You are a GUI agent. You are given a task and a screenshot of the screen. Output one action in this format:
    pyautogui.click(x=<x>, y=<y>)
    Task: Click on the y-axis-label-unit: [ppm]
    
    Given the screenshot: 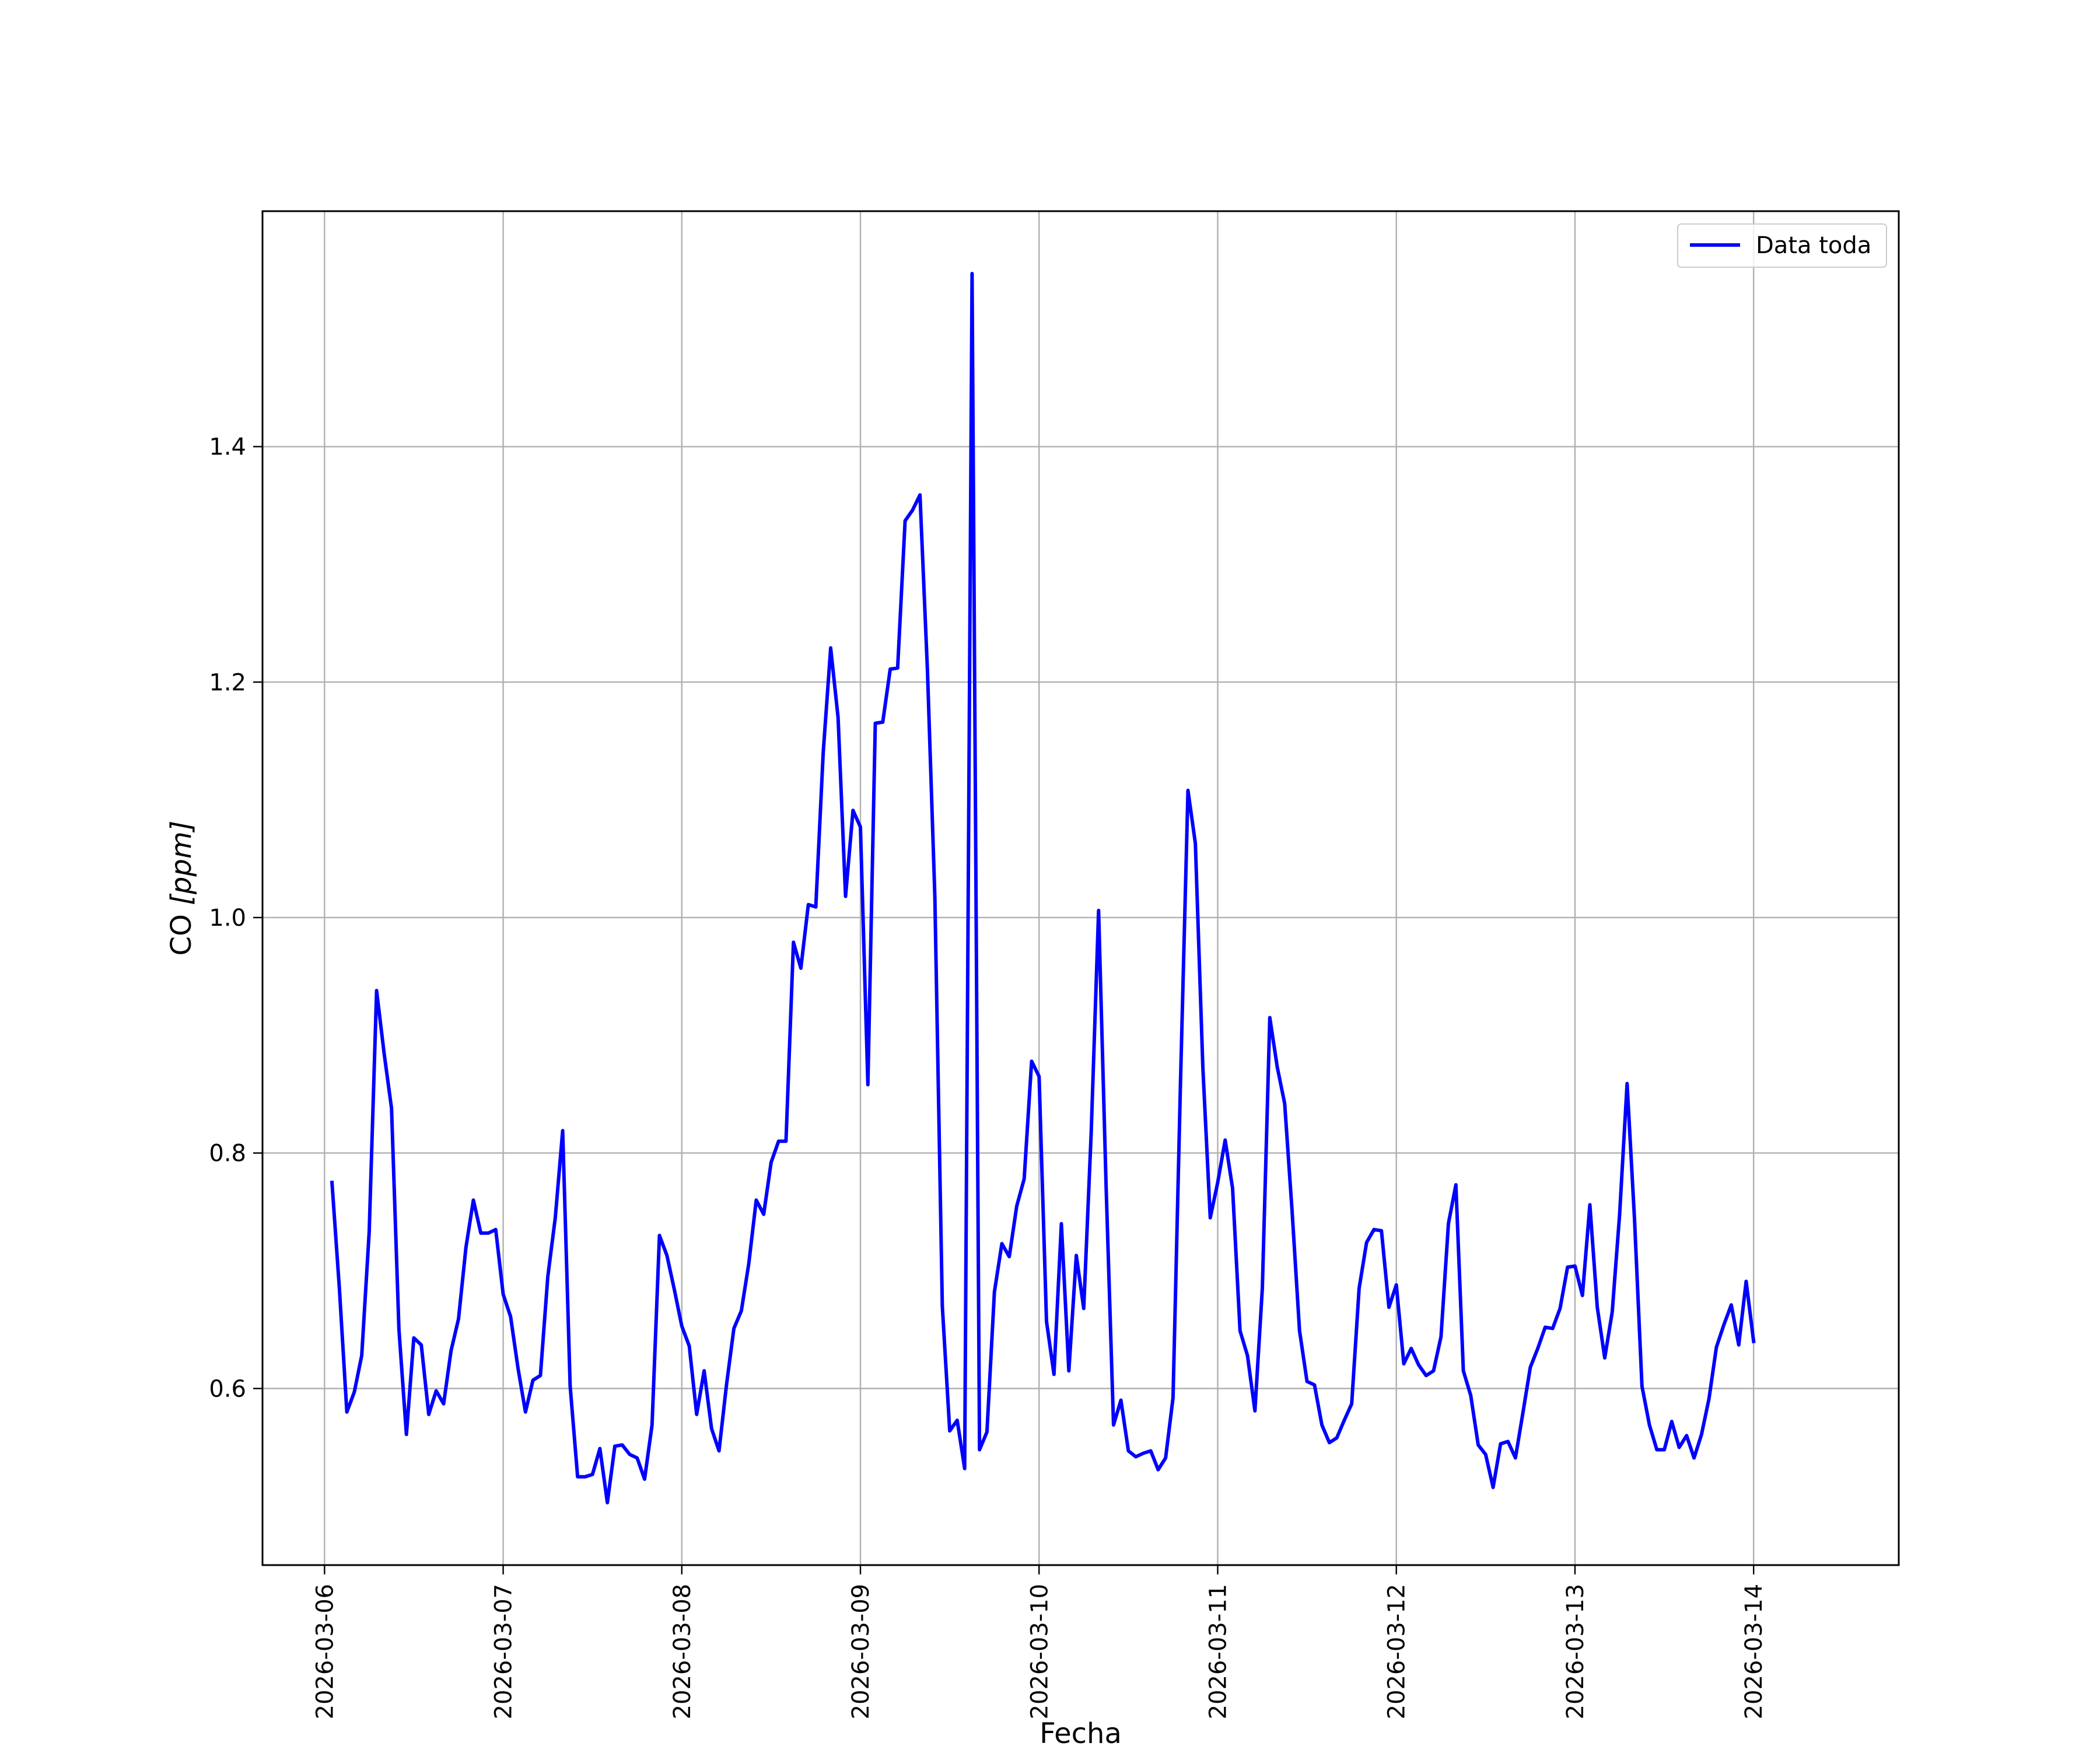 What is the action you would take?
    pyautogui.click(x=181, y=863)
    